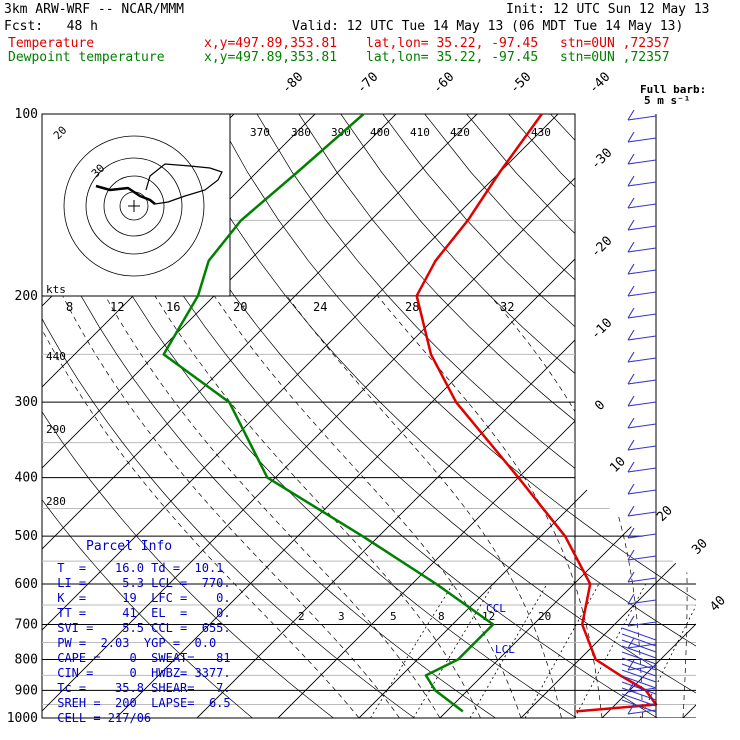 The height and width of the screenshot is (740, 740). Describe the element at coordinates (460, 132) in the screenshot. I see `theta-label: 420` at that location.